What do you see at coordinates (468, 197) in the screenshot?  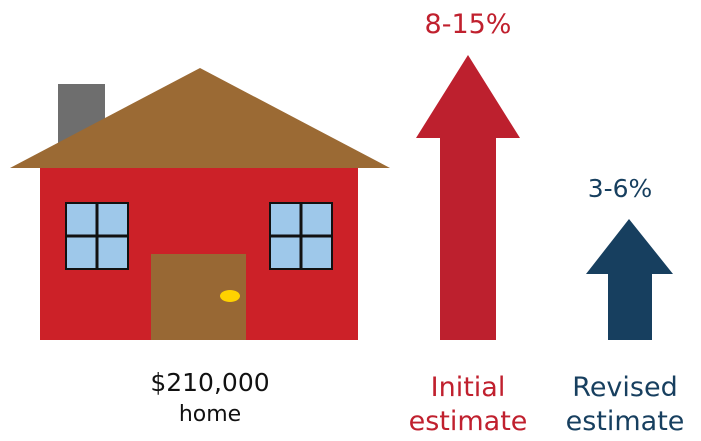 I see `initial-estimate-arrow` at bounding box center [468, 197].